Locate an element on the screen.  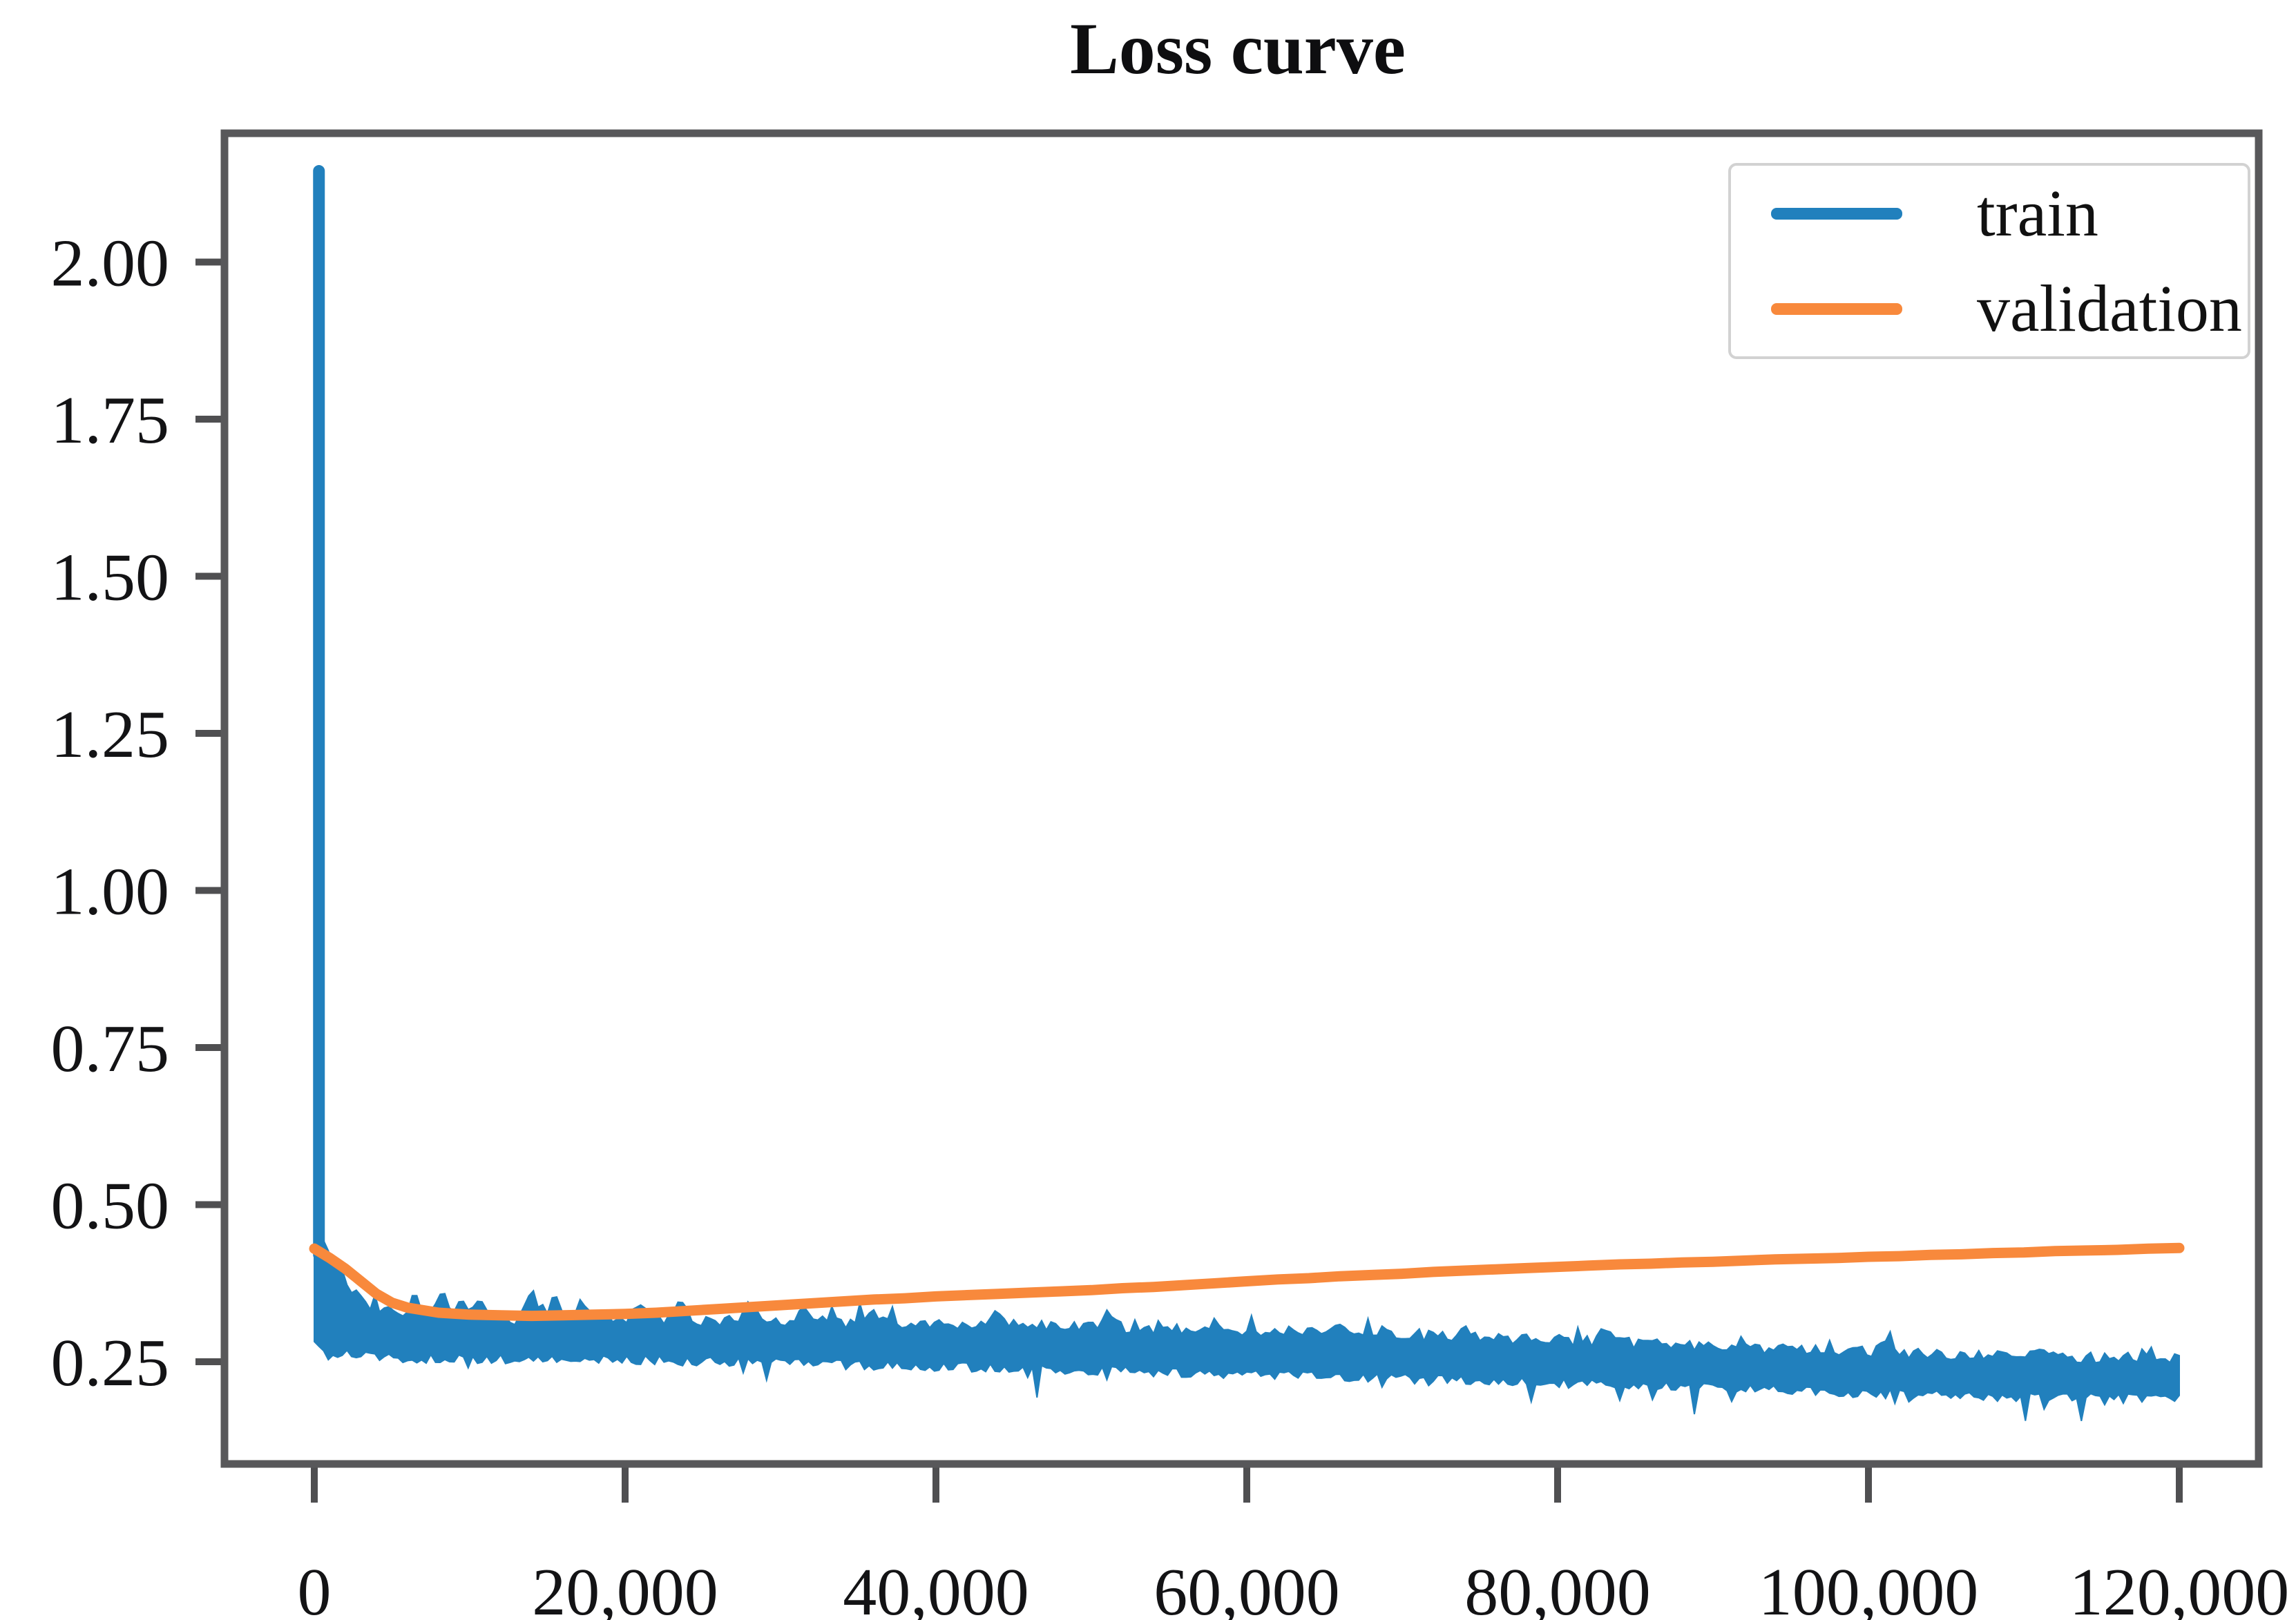
y-tick-label: 0.75 is located at coordinates (110, 1049).